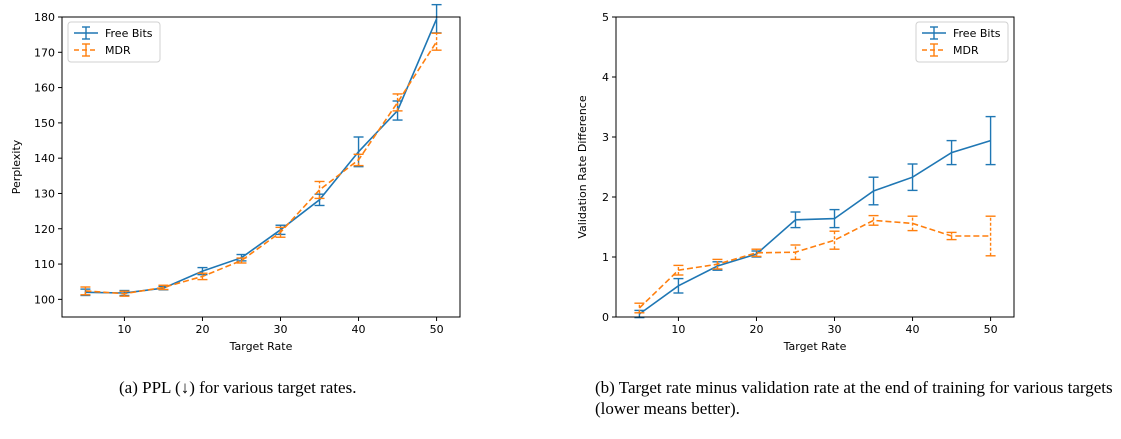  What do you see at coordinates (44, 17) in the screenshot?
I see `y-tick-label: 180` at bounding box center [44, 17].